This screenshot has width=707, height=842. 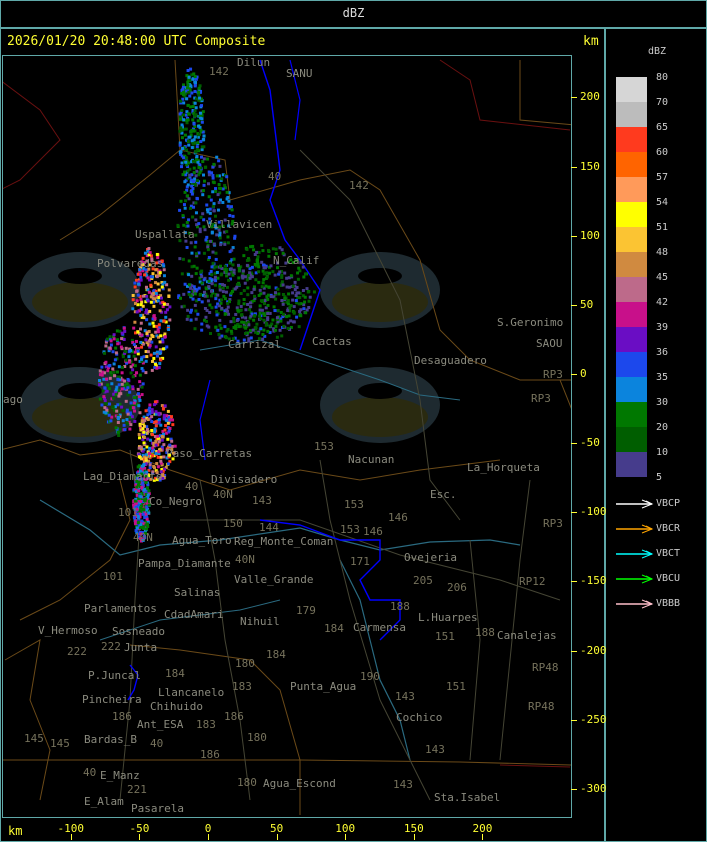 What do you see at coordinates (668, 578) in the screenshot?
I see `radar-name: VBCU` at bounding box center [668, 578].